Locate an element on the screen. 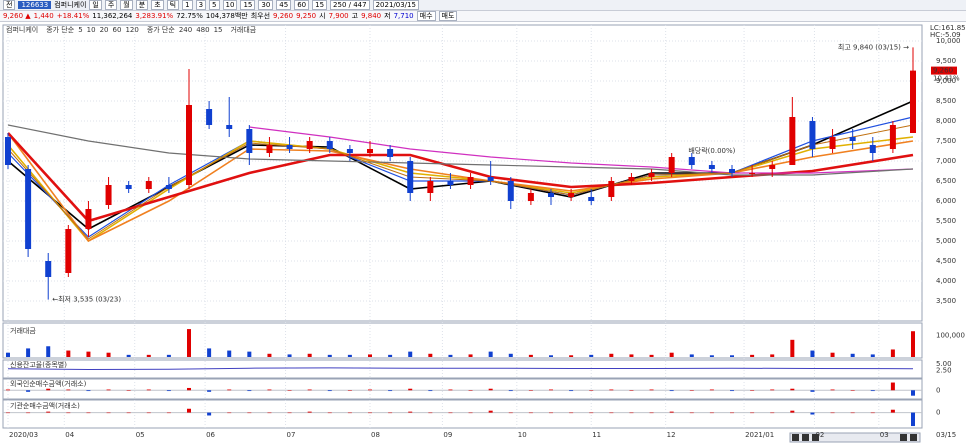 This screenshot has height=443, width=966. toolbar-button: 250 / 447 is located at coordinates (350, 5).